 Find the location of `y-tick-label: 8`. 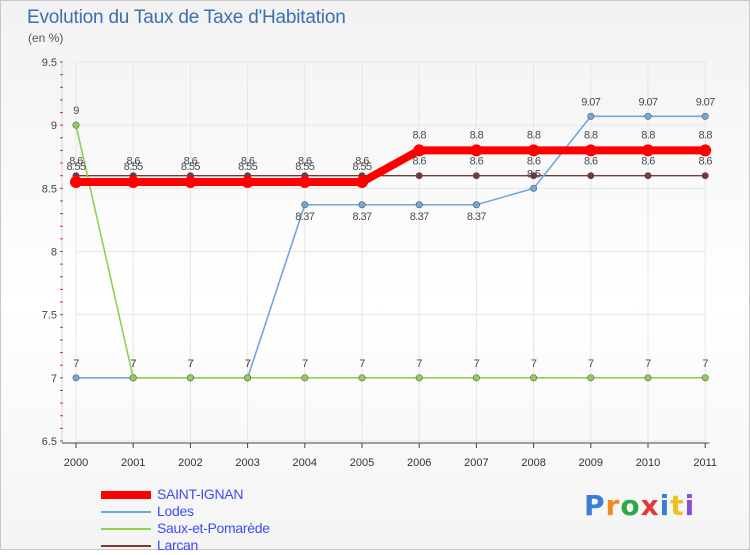

y-tick-label: 8 is located at coordinates (54, 253).